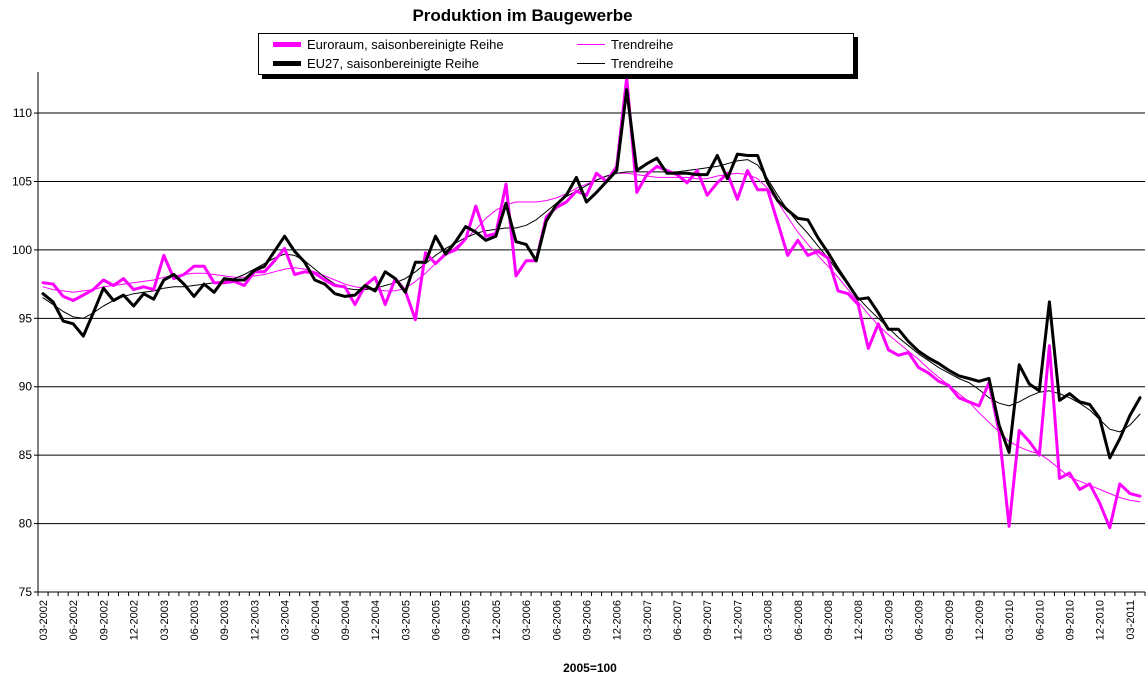  I want to click on y-tick-label: 110, so click(22, 113).